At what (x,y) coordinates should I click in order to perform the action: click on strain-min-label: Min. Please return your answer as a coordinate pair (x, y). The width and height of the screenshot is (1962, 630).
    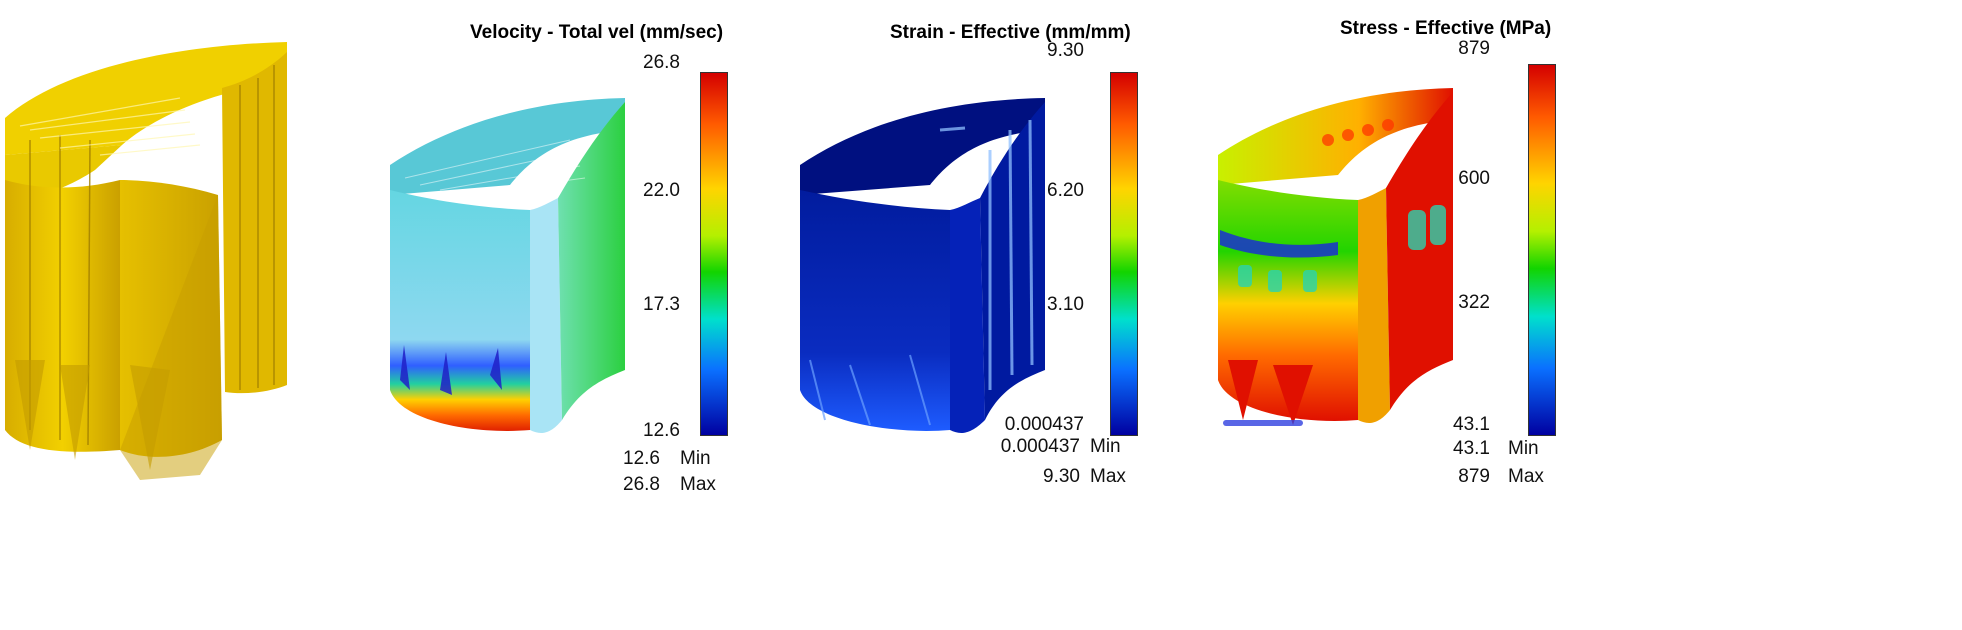
    Looking at the image, I should click on (1105, 446).